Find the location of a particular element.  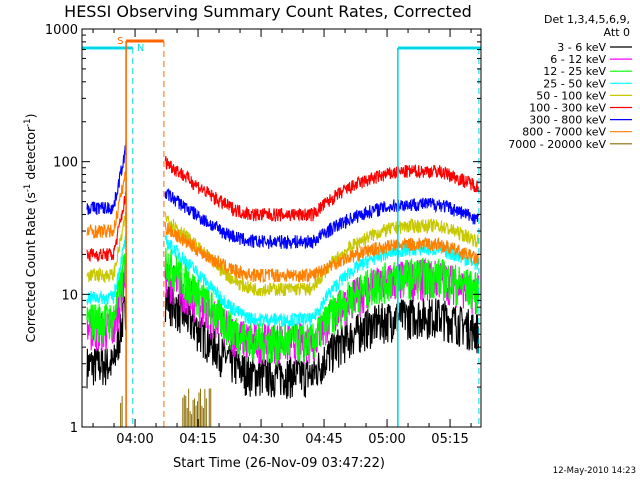

x-axis-label: Start Time (26-Nov-09 03:47:22) is located at coordinates (279, 463).